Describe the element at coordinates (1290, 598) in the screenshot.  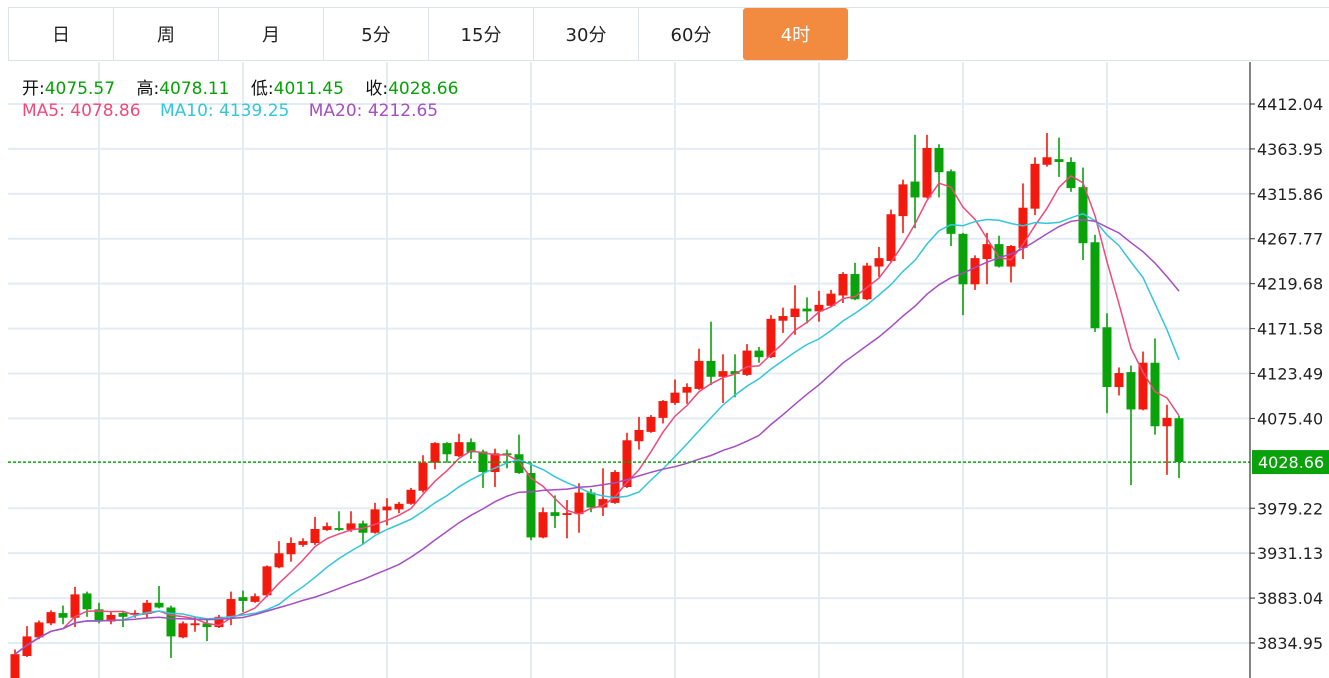
I see `axis-tick-label: 3883.04` at that location.